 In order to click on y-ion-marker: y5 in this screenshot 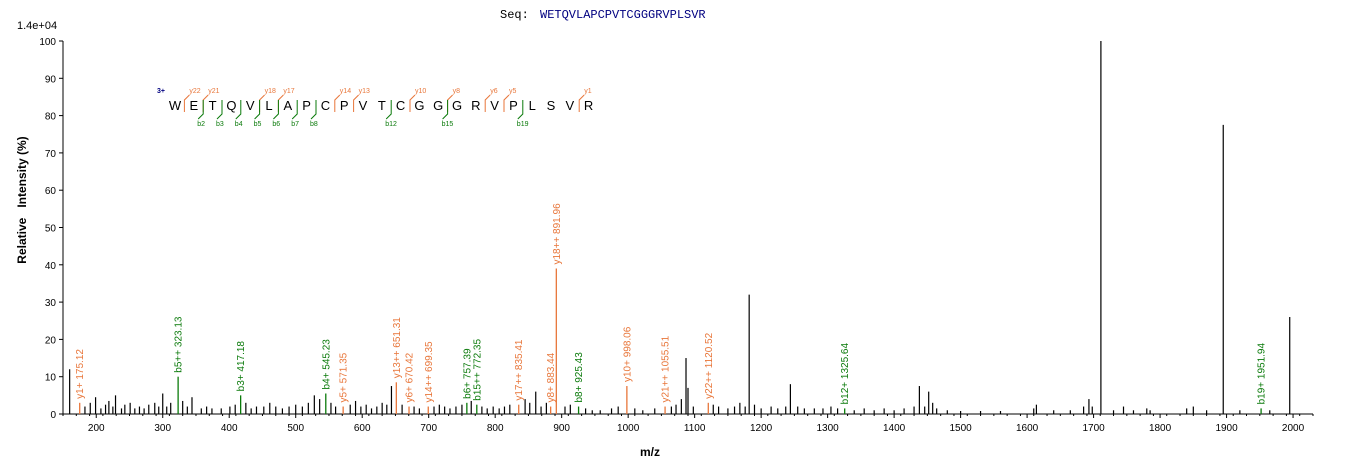, I will do `click(513, 91)`.